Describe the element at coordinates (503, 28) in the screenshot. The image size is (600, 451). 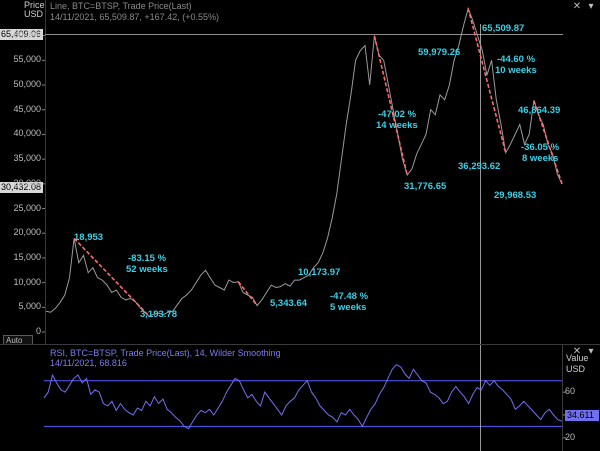
I see `annotation-peak-4: 65,509.87` at that location.